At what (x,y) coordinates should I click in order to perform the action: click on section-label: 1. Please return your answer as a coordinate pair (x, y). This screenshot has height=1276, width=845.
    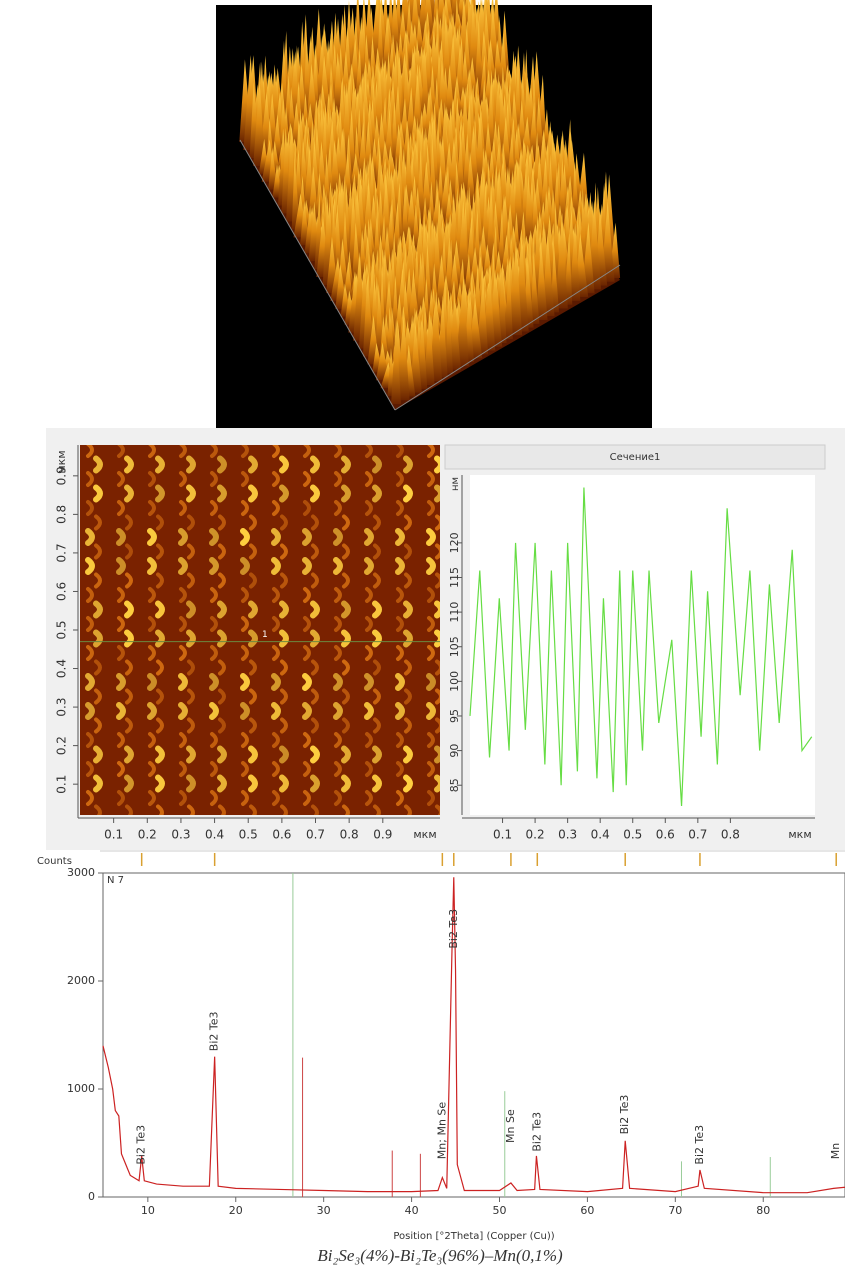
    Looking at the image, I should click on (265, 635).